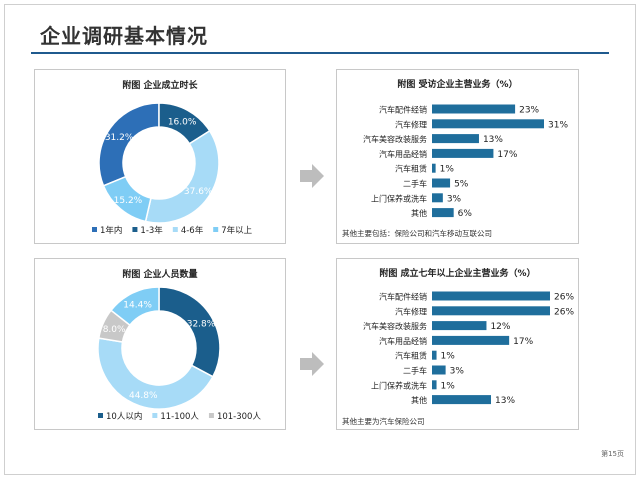  Describe the element at coordinates (119, 138) in the screenshot. I see `slice-label: 31.2%` at that location.